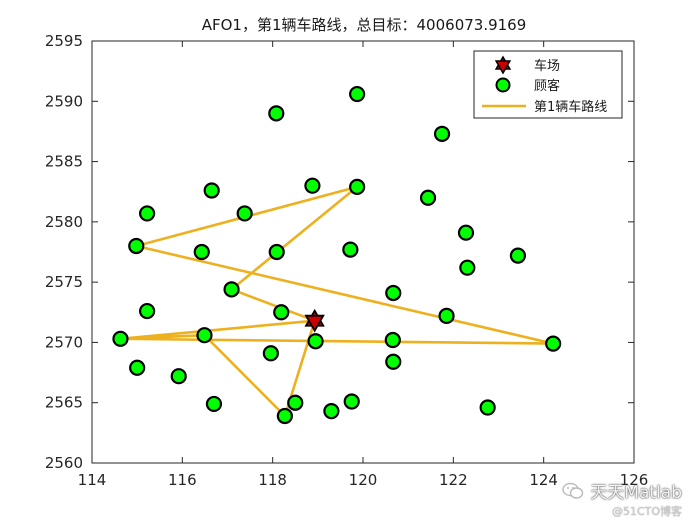 This screenshot has width=700, height=525. Describe the element at coordinates (634, 480) in the screenshot. I see `x-tick-label: 126` at that location.